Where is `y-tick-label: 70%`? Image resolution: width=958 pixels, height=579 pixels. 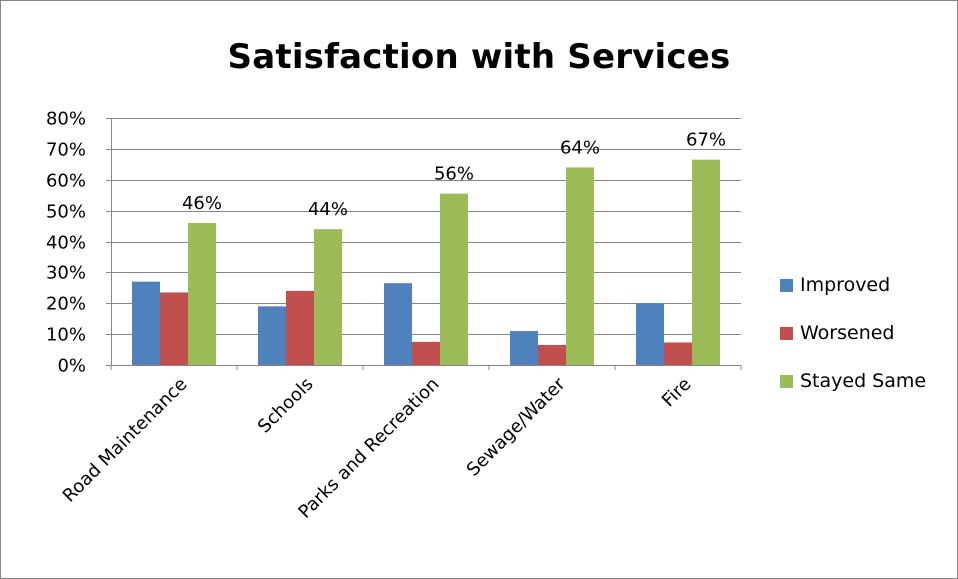 y-tick-label: 70% is located at coordinates (66, 150).